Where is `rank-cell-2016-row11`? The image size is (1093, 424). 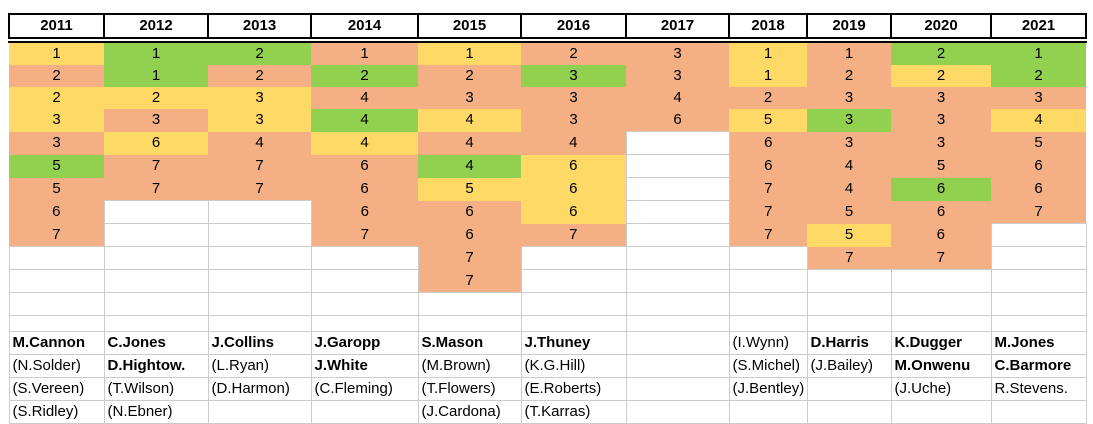
rank-cell-2016-row11 is located at coordinates (573, 281).